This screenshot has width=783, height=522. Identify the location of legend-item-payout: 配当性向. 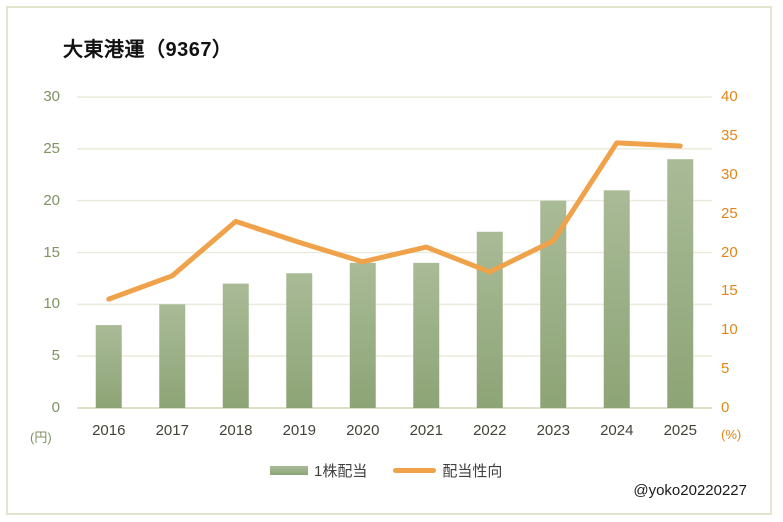
(447, 470).